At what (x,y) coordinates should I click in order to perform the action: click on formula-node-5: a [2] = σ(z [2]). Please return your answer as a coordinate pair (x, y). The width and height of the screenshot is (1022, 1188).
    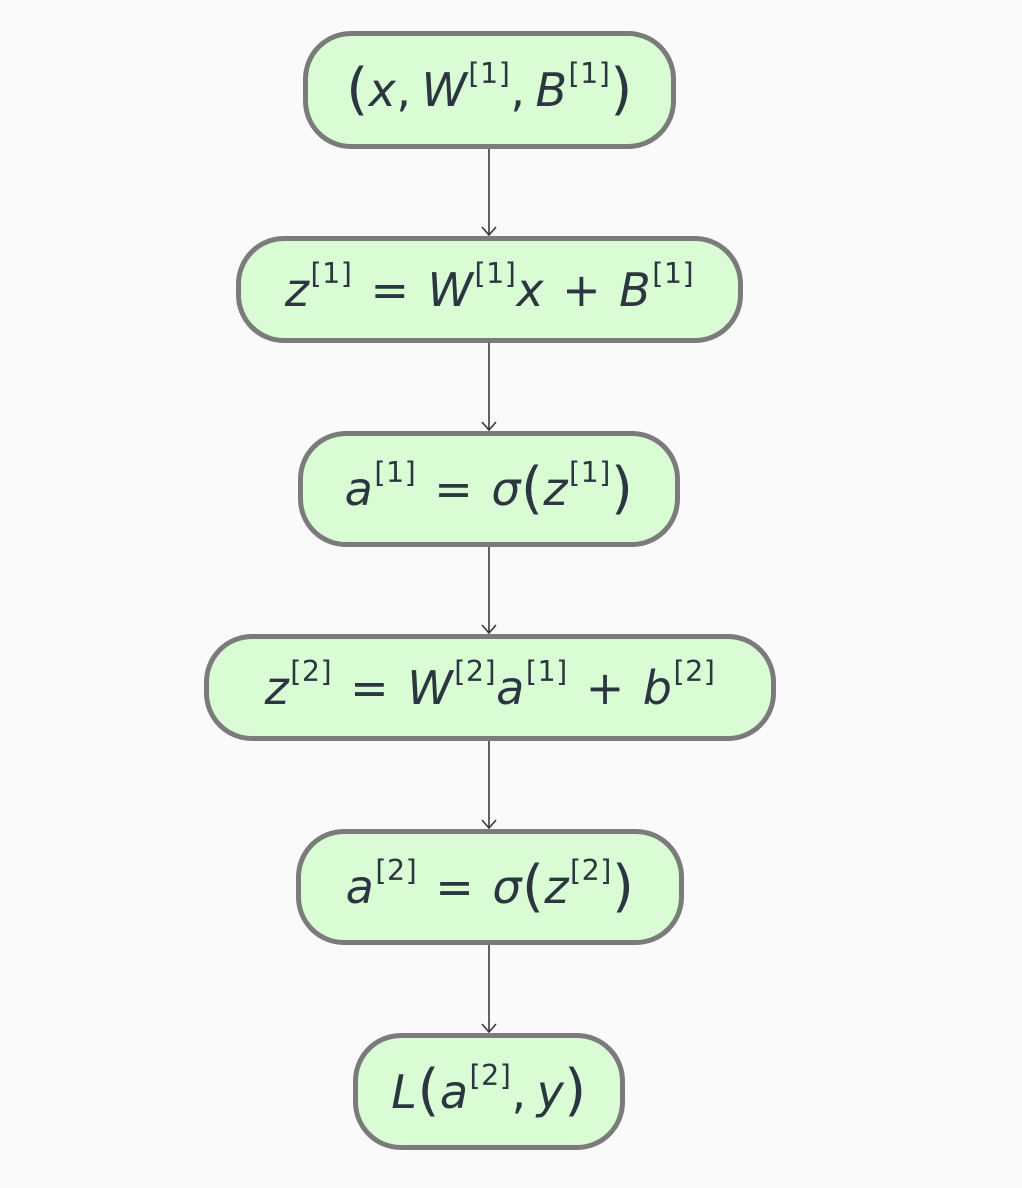
    Looking at the image, I should click on (490, 887).